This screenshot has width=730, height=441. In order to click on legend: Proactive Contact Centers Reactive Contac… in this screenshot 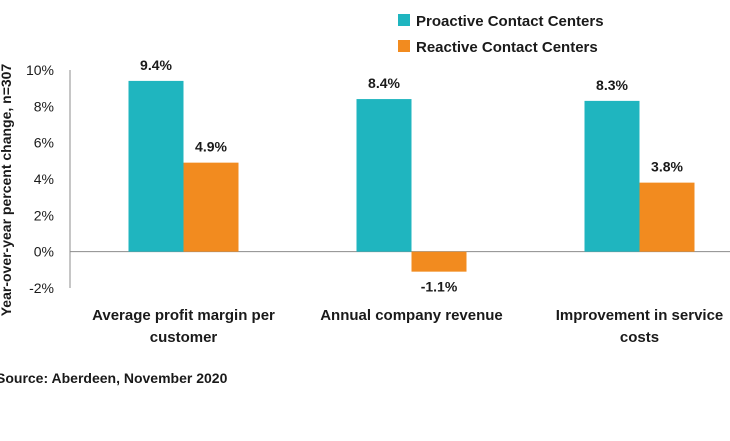, I will do `click(501, 34)`.